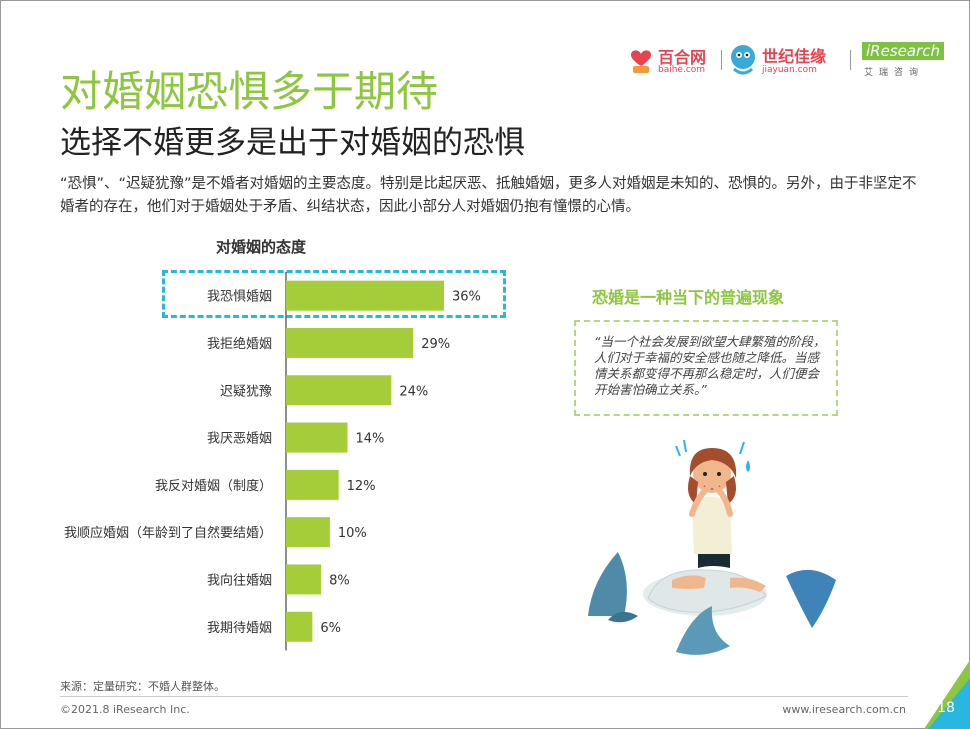 The height and width of the screenshot is (729, 970). I want to click on highlight-box, so click(334, 294).